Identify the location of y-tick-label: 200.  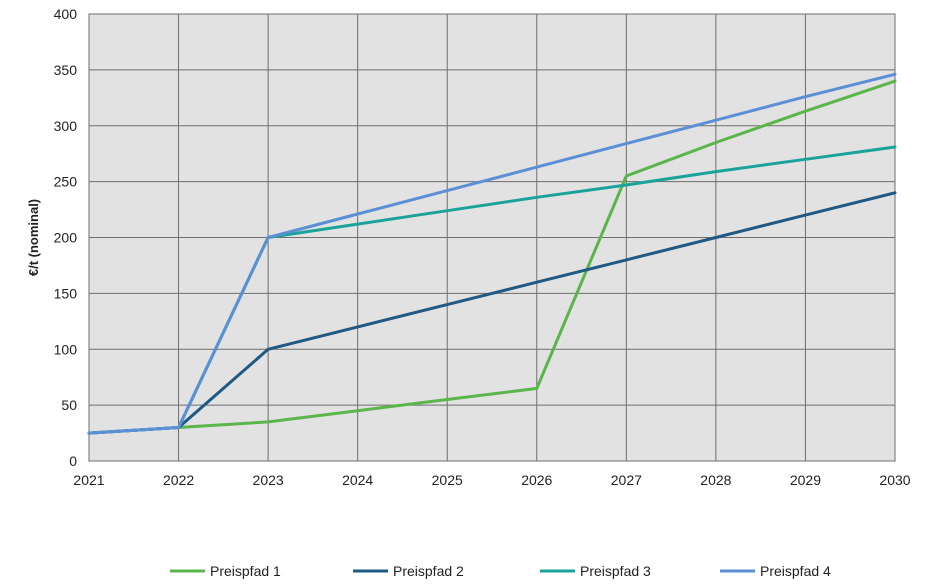
(66, 238).